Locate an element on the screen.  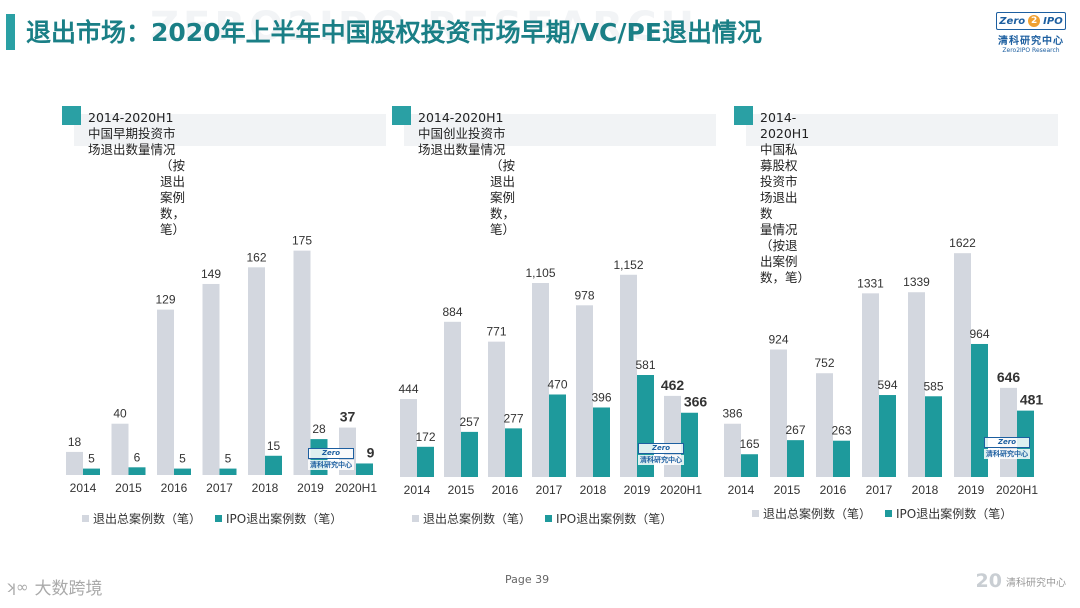
label-total-2020H1: 37 is located at coordinates (348, 417).